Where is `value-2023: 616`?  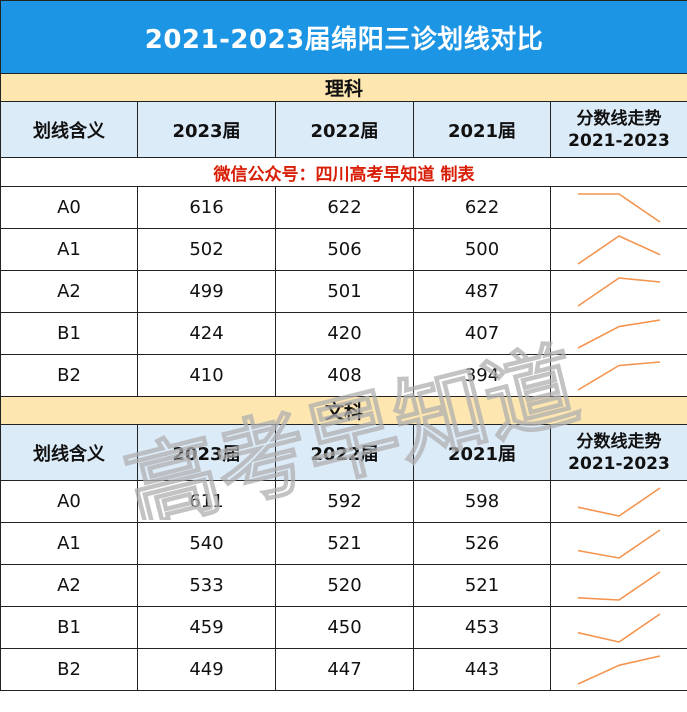 value-2023: 616 is located at coordinates (206, 207).